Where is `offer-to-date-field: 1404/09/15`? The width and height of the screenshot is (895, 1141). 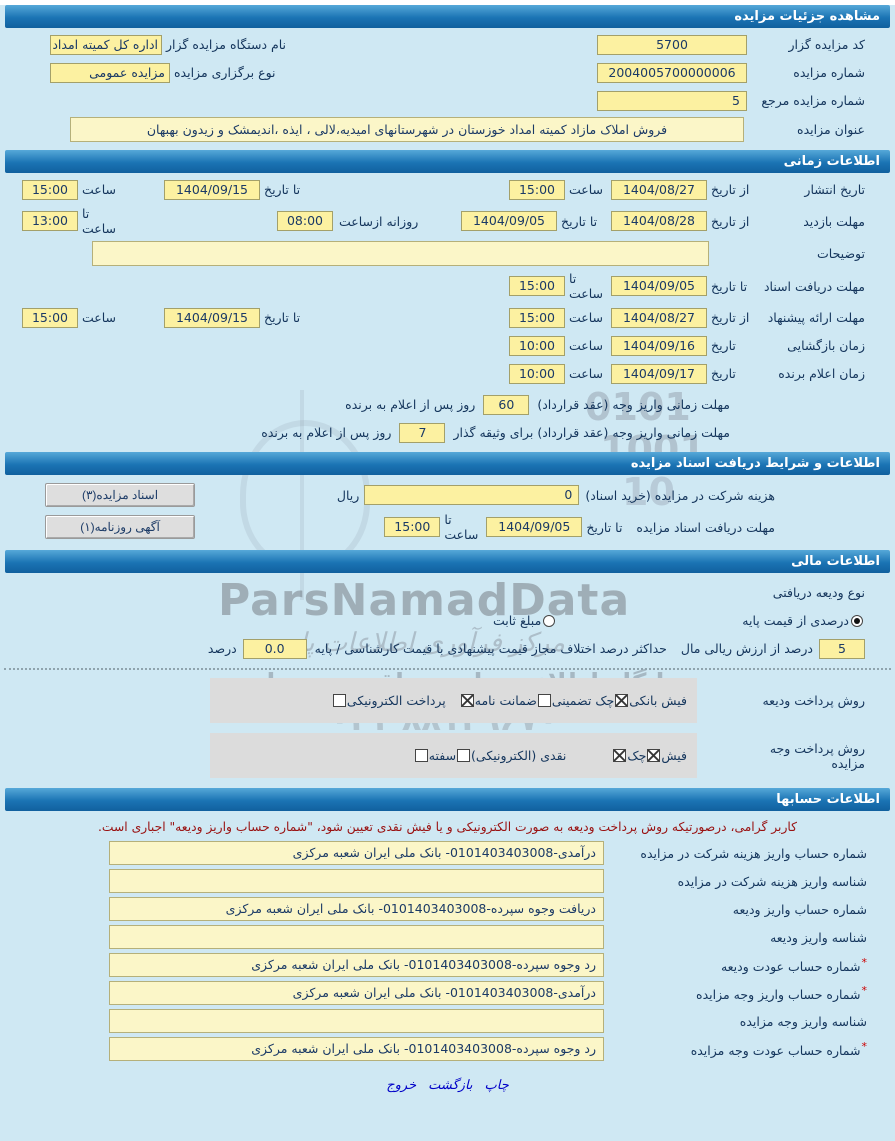
offer-to-date-field: 1404/09/15 is located at coordinates (212, 317).